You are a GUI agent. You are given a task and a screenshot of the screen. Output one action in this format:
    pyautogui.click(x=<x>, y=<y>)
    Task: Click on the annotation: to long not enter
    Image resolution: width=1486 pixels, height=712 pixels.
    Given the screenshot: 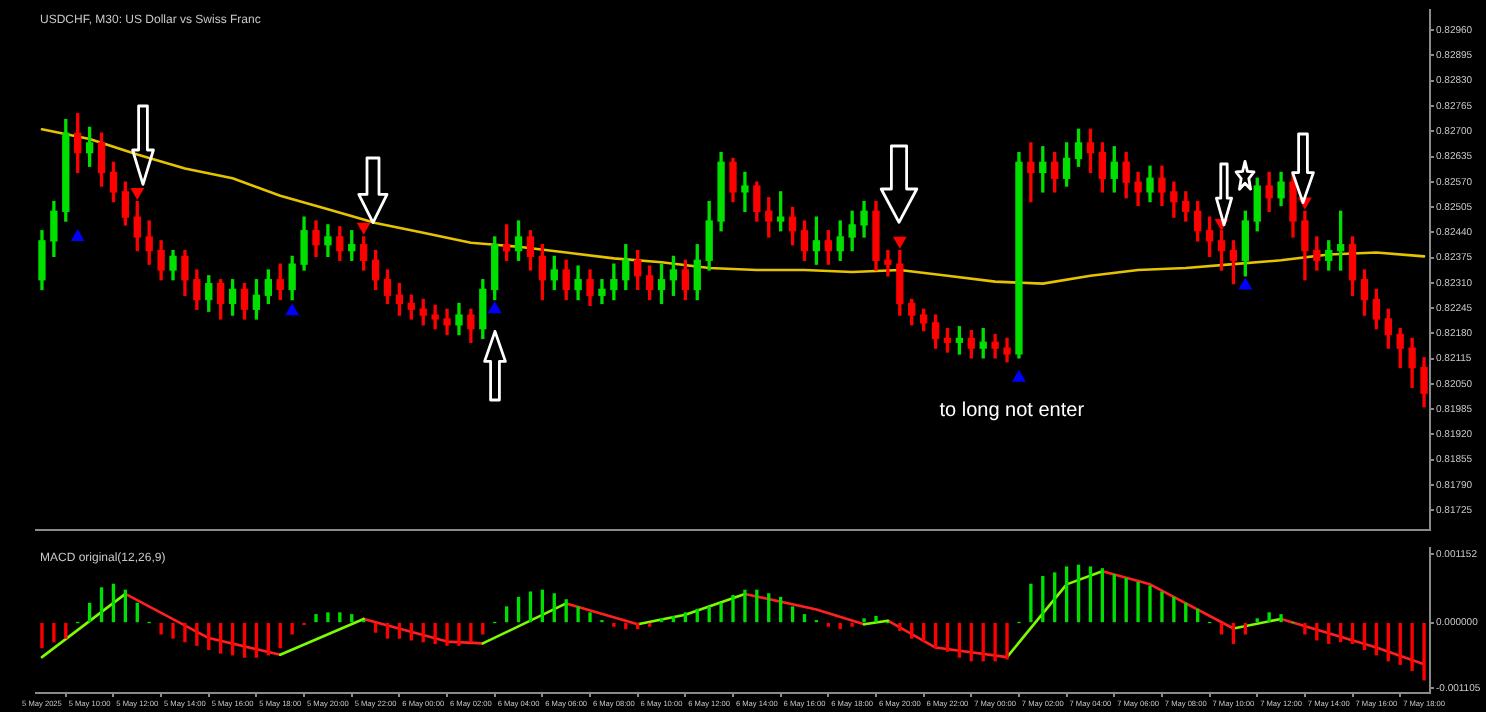 What is the action you would take?
    pyautogui.click(x=1012, y=410)
    